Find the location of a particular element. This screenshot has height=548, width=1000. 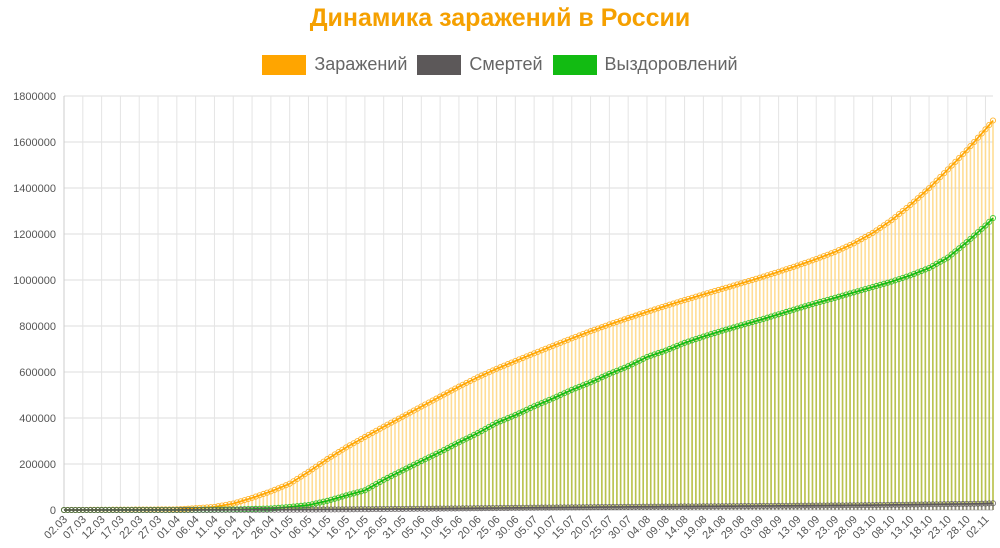

legend-item-infections: Заражений is located at coordinates (334, 64).